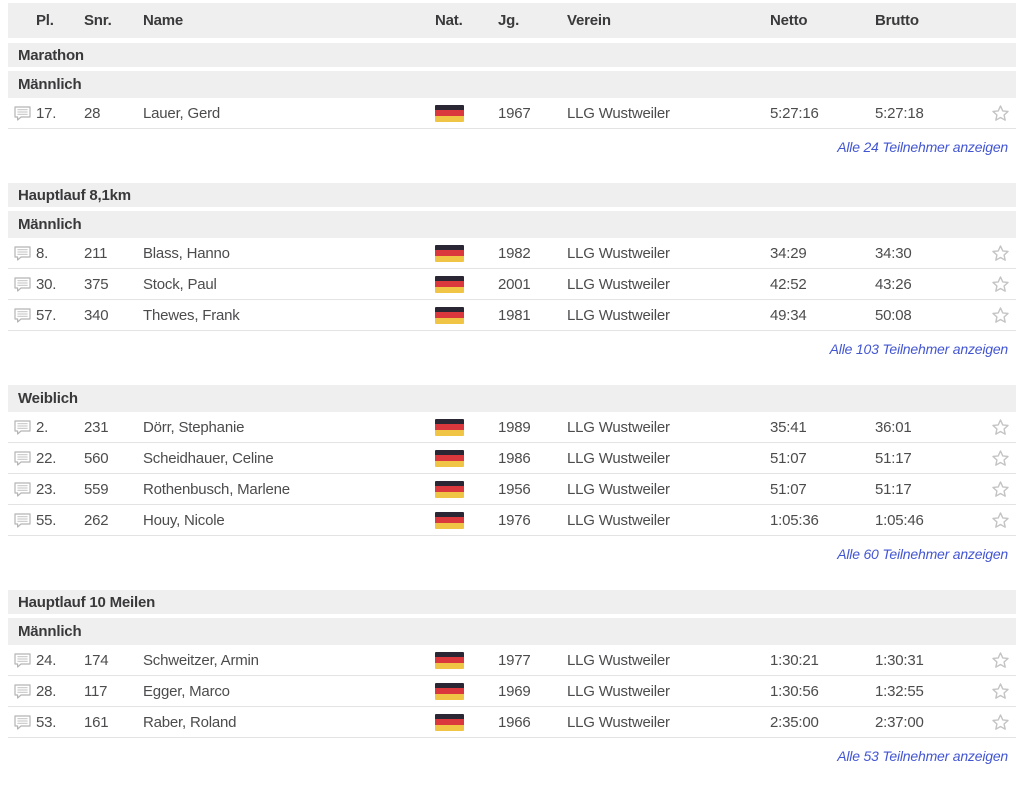  What do you see at coordinates (512, 55) in the screenshot?
I see `event-title: Marathon` at bounding box center [512, 55].